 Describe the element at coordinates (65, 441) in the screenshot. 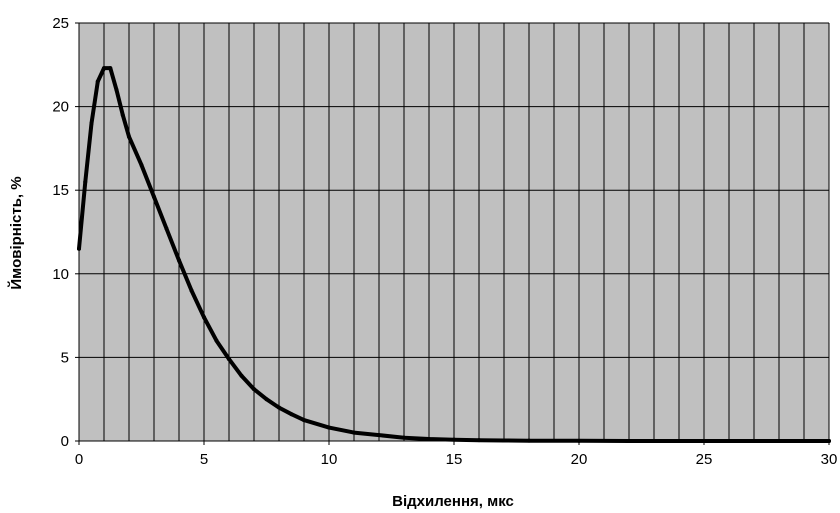

I see `y-tick-label: 0` at that location.